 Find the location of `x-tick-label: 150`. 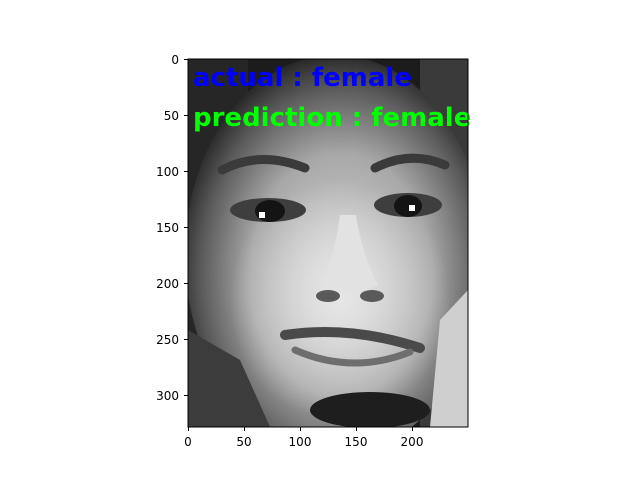

x-tick-label: 150 is located at coordinates (356, 442).